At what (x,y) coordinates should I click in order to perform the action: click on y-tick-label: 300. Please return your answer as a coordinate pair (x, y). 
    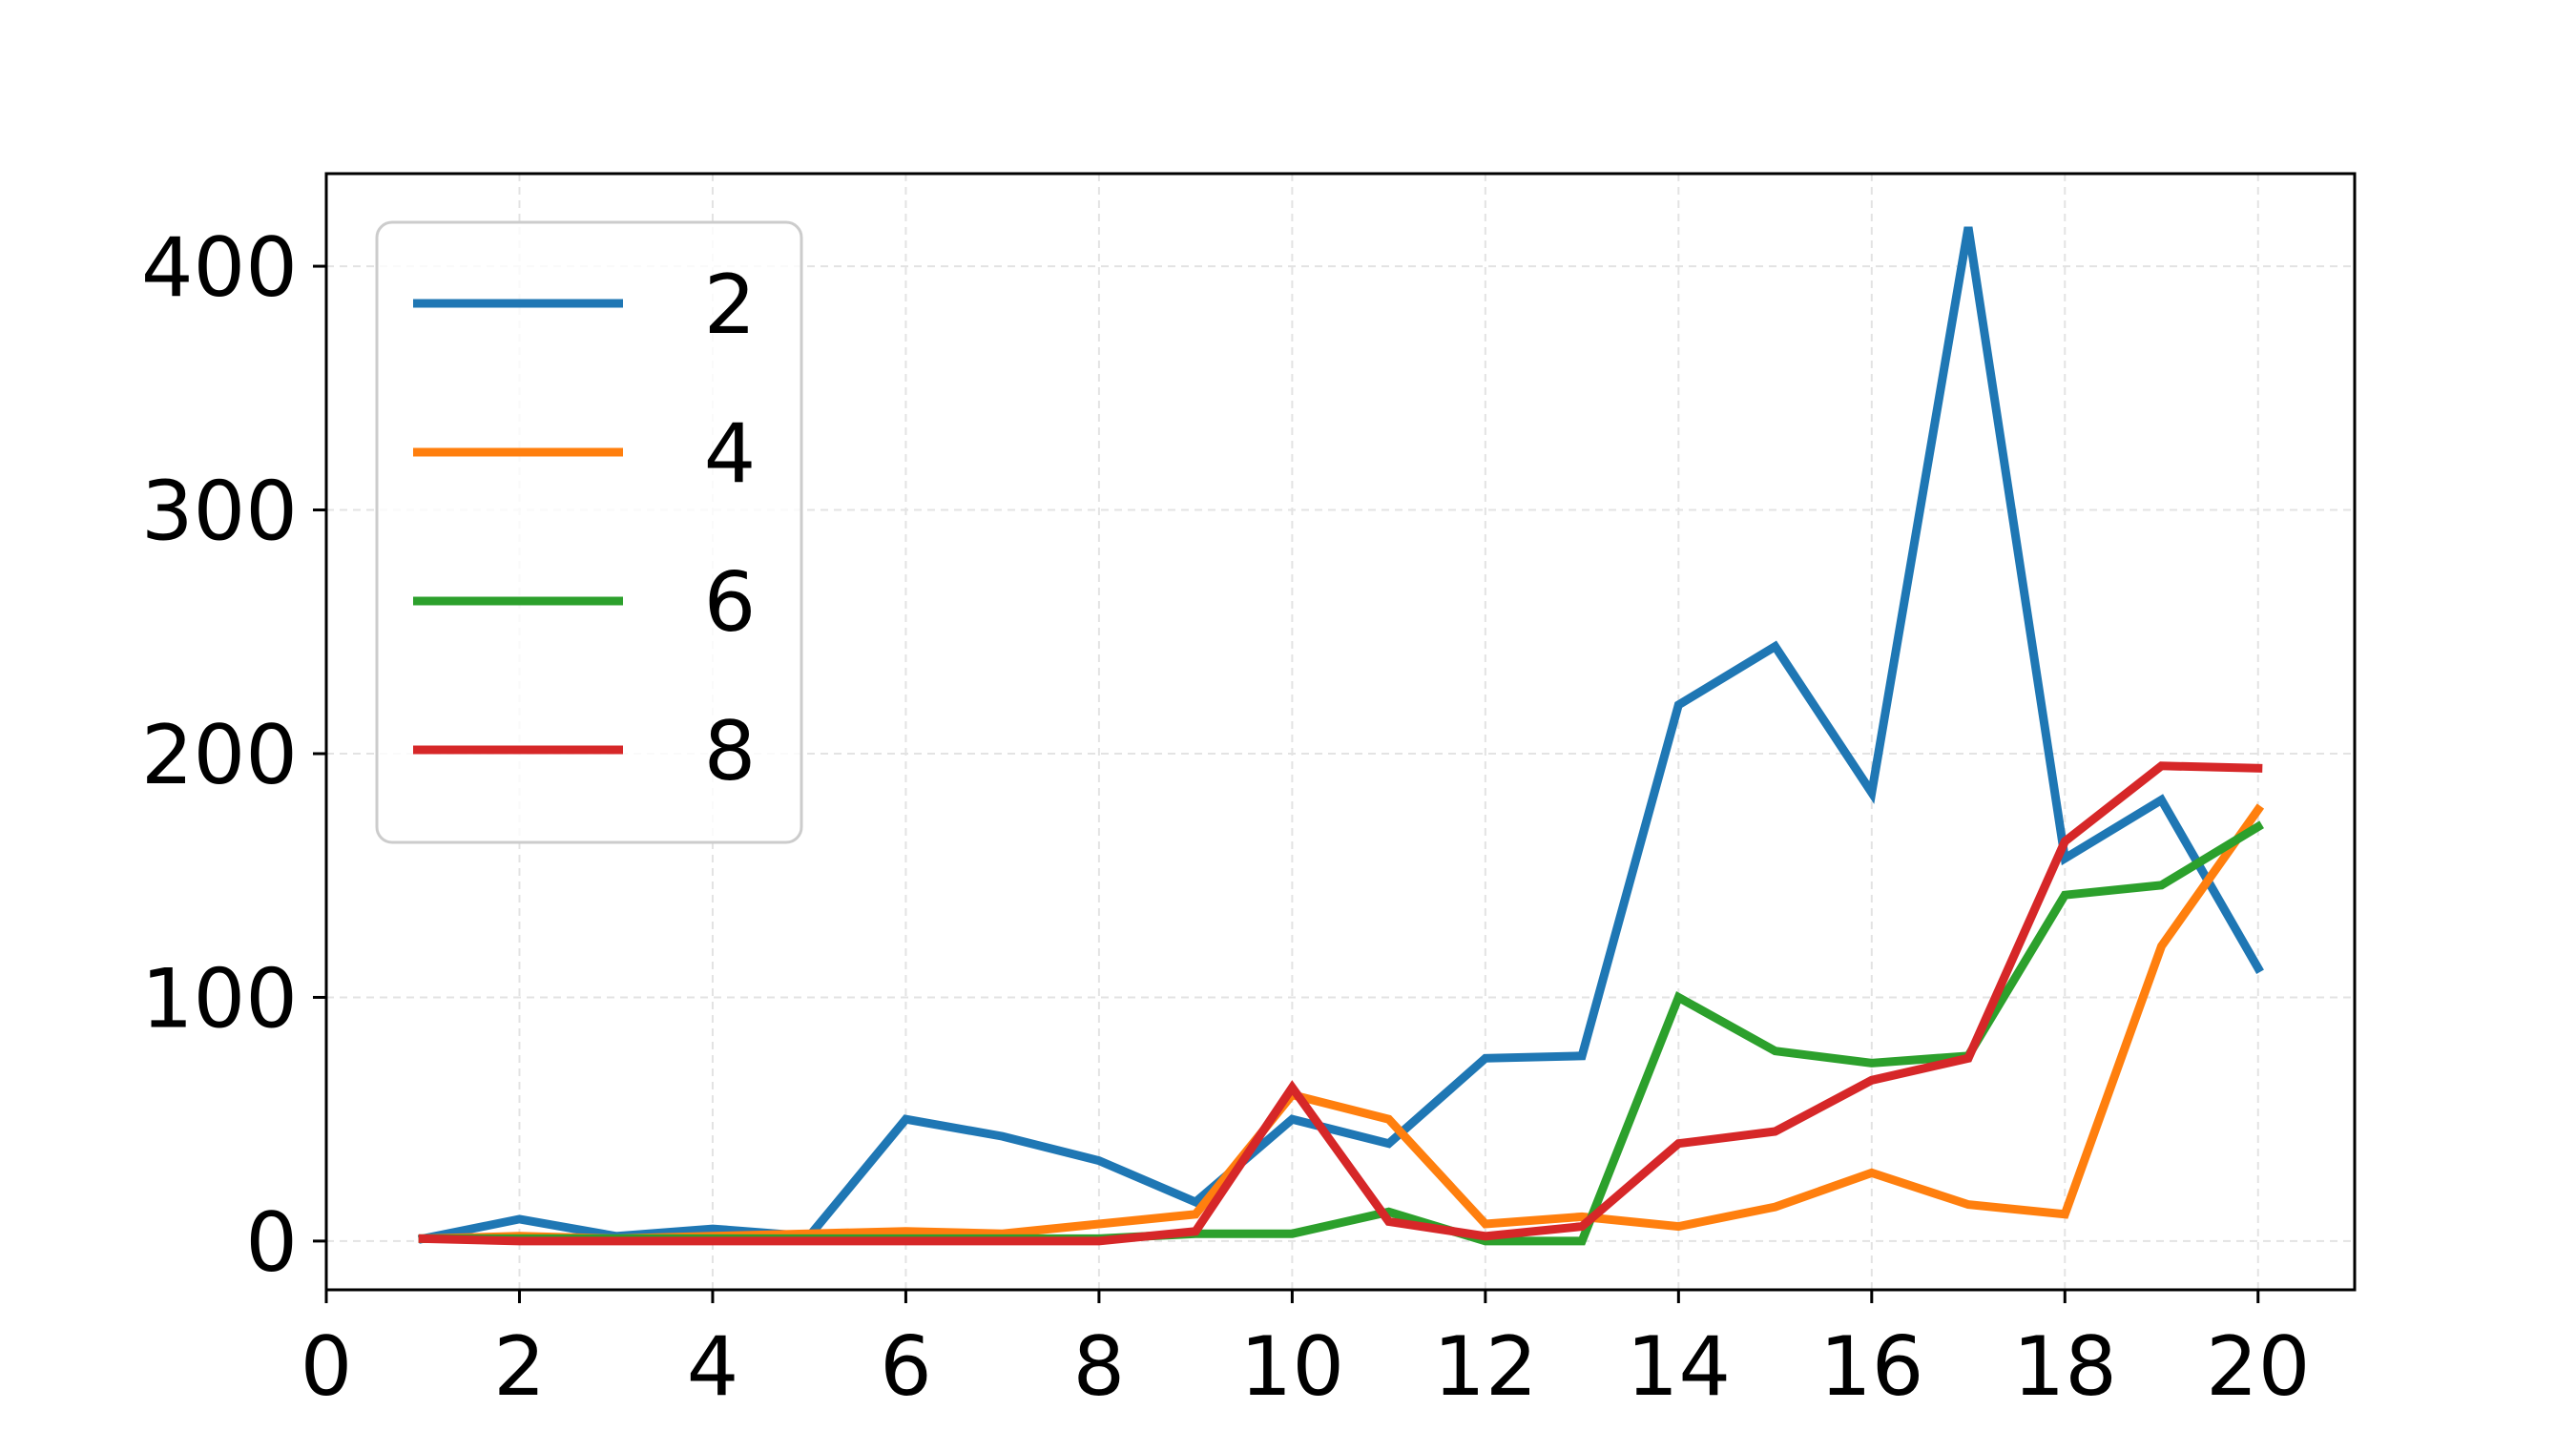
    Looking at the image, I should click on (219, 513).